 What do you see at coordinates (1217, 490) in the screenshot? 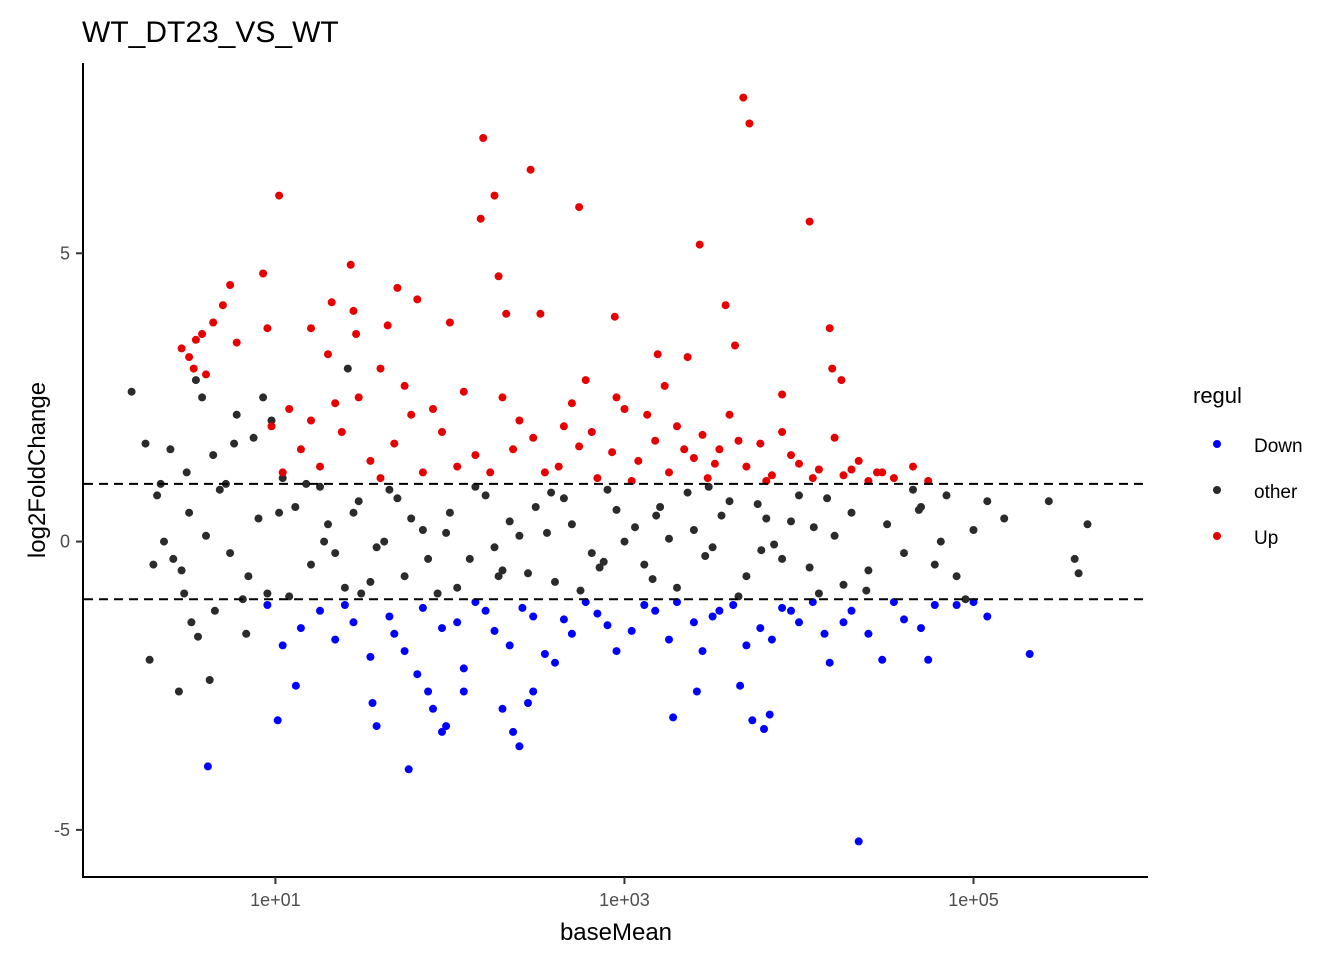
I see `legend-key-other` at bounding box center [1217, 490].